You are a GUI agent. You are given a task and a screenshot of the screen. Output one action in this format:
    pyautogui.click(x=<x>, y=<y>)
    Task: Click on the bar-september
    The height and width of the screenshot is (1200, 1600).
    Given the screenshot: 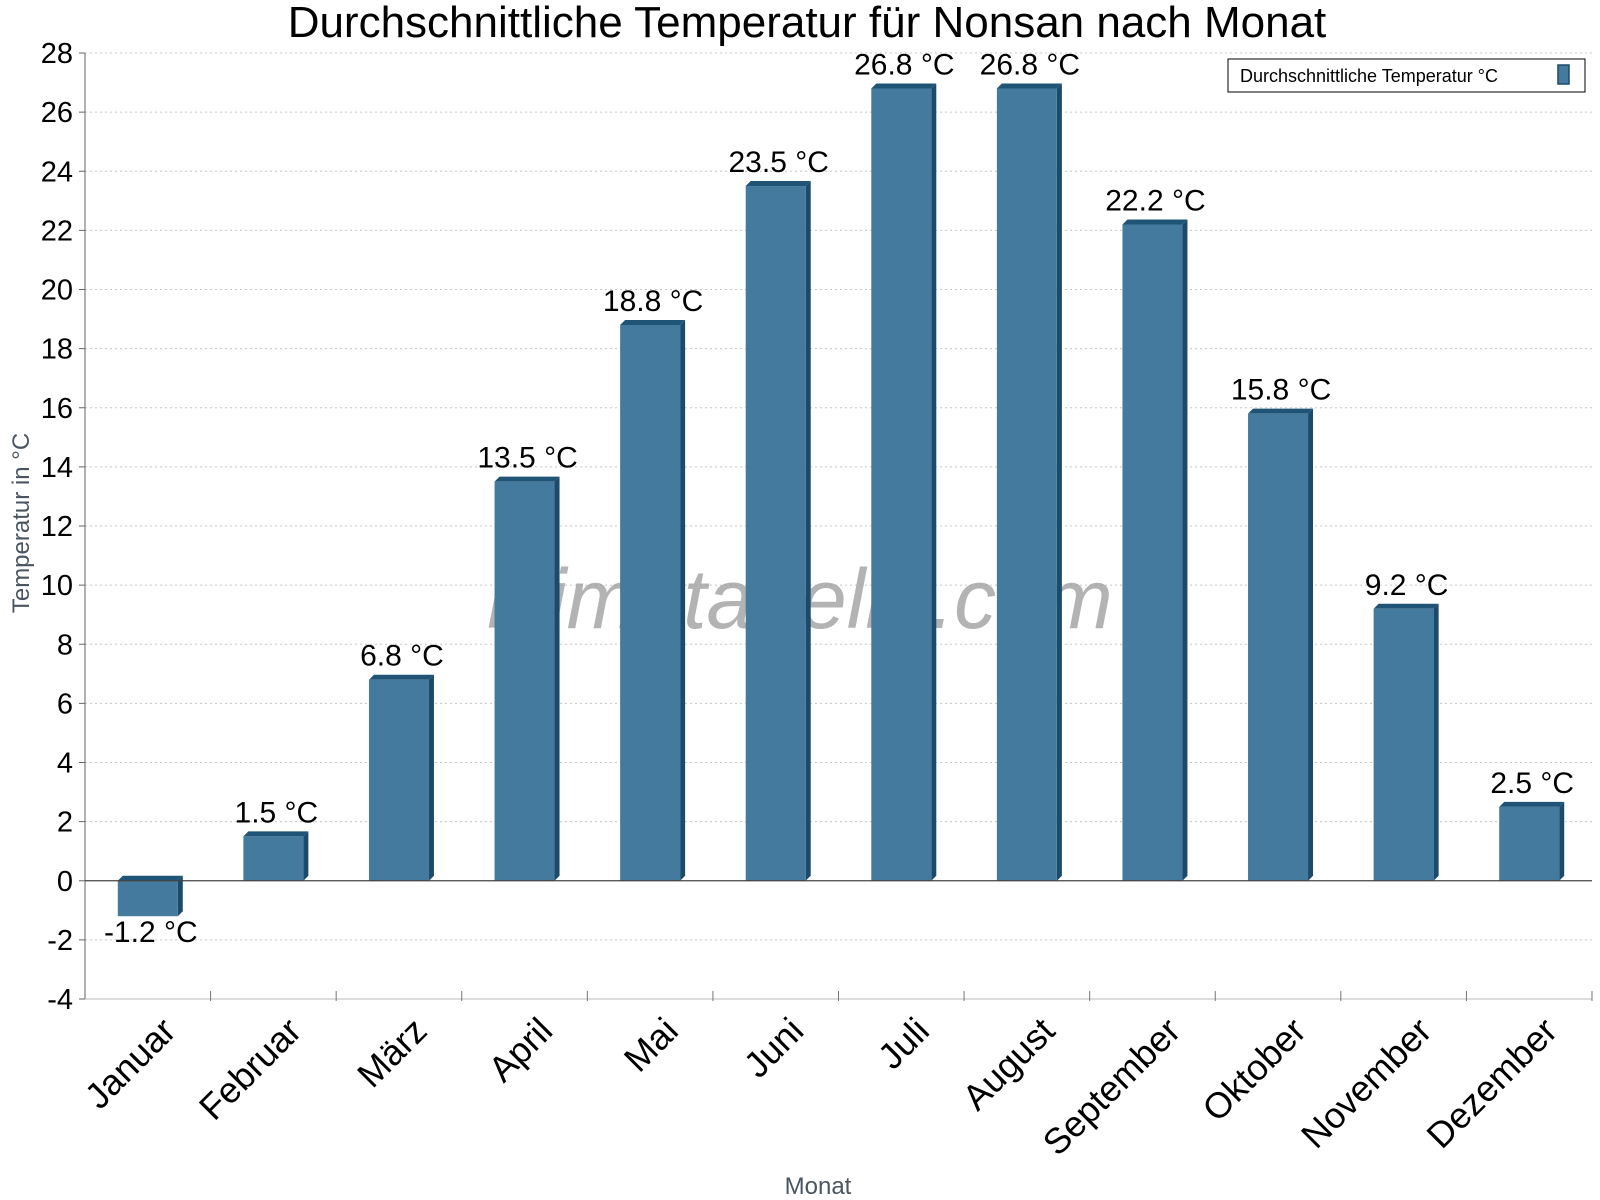 What is the action you would take?
    pyautogui.click(x=1155, y=550)
    